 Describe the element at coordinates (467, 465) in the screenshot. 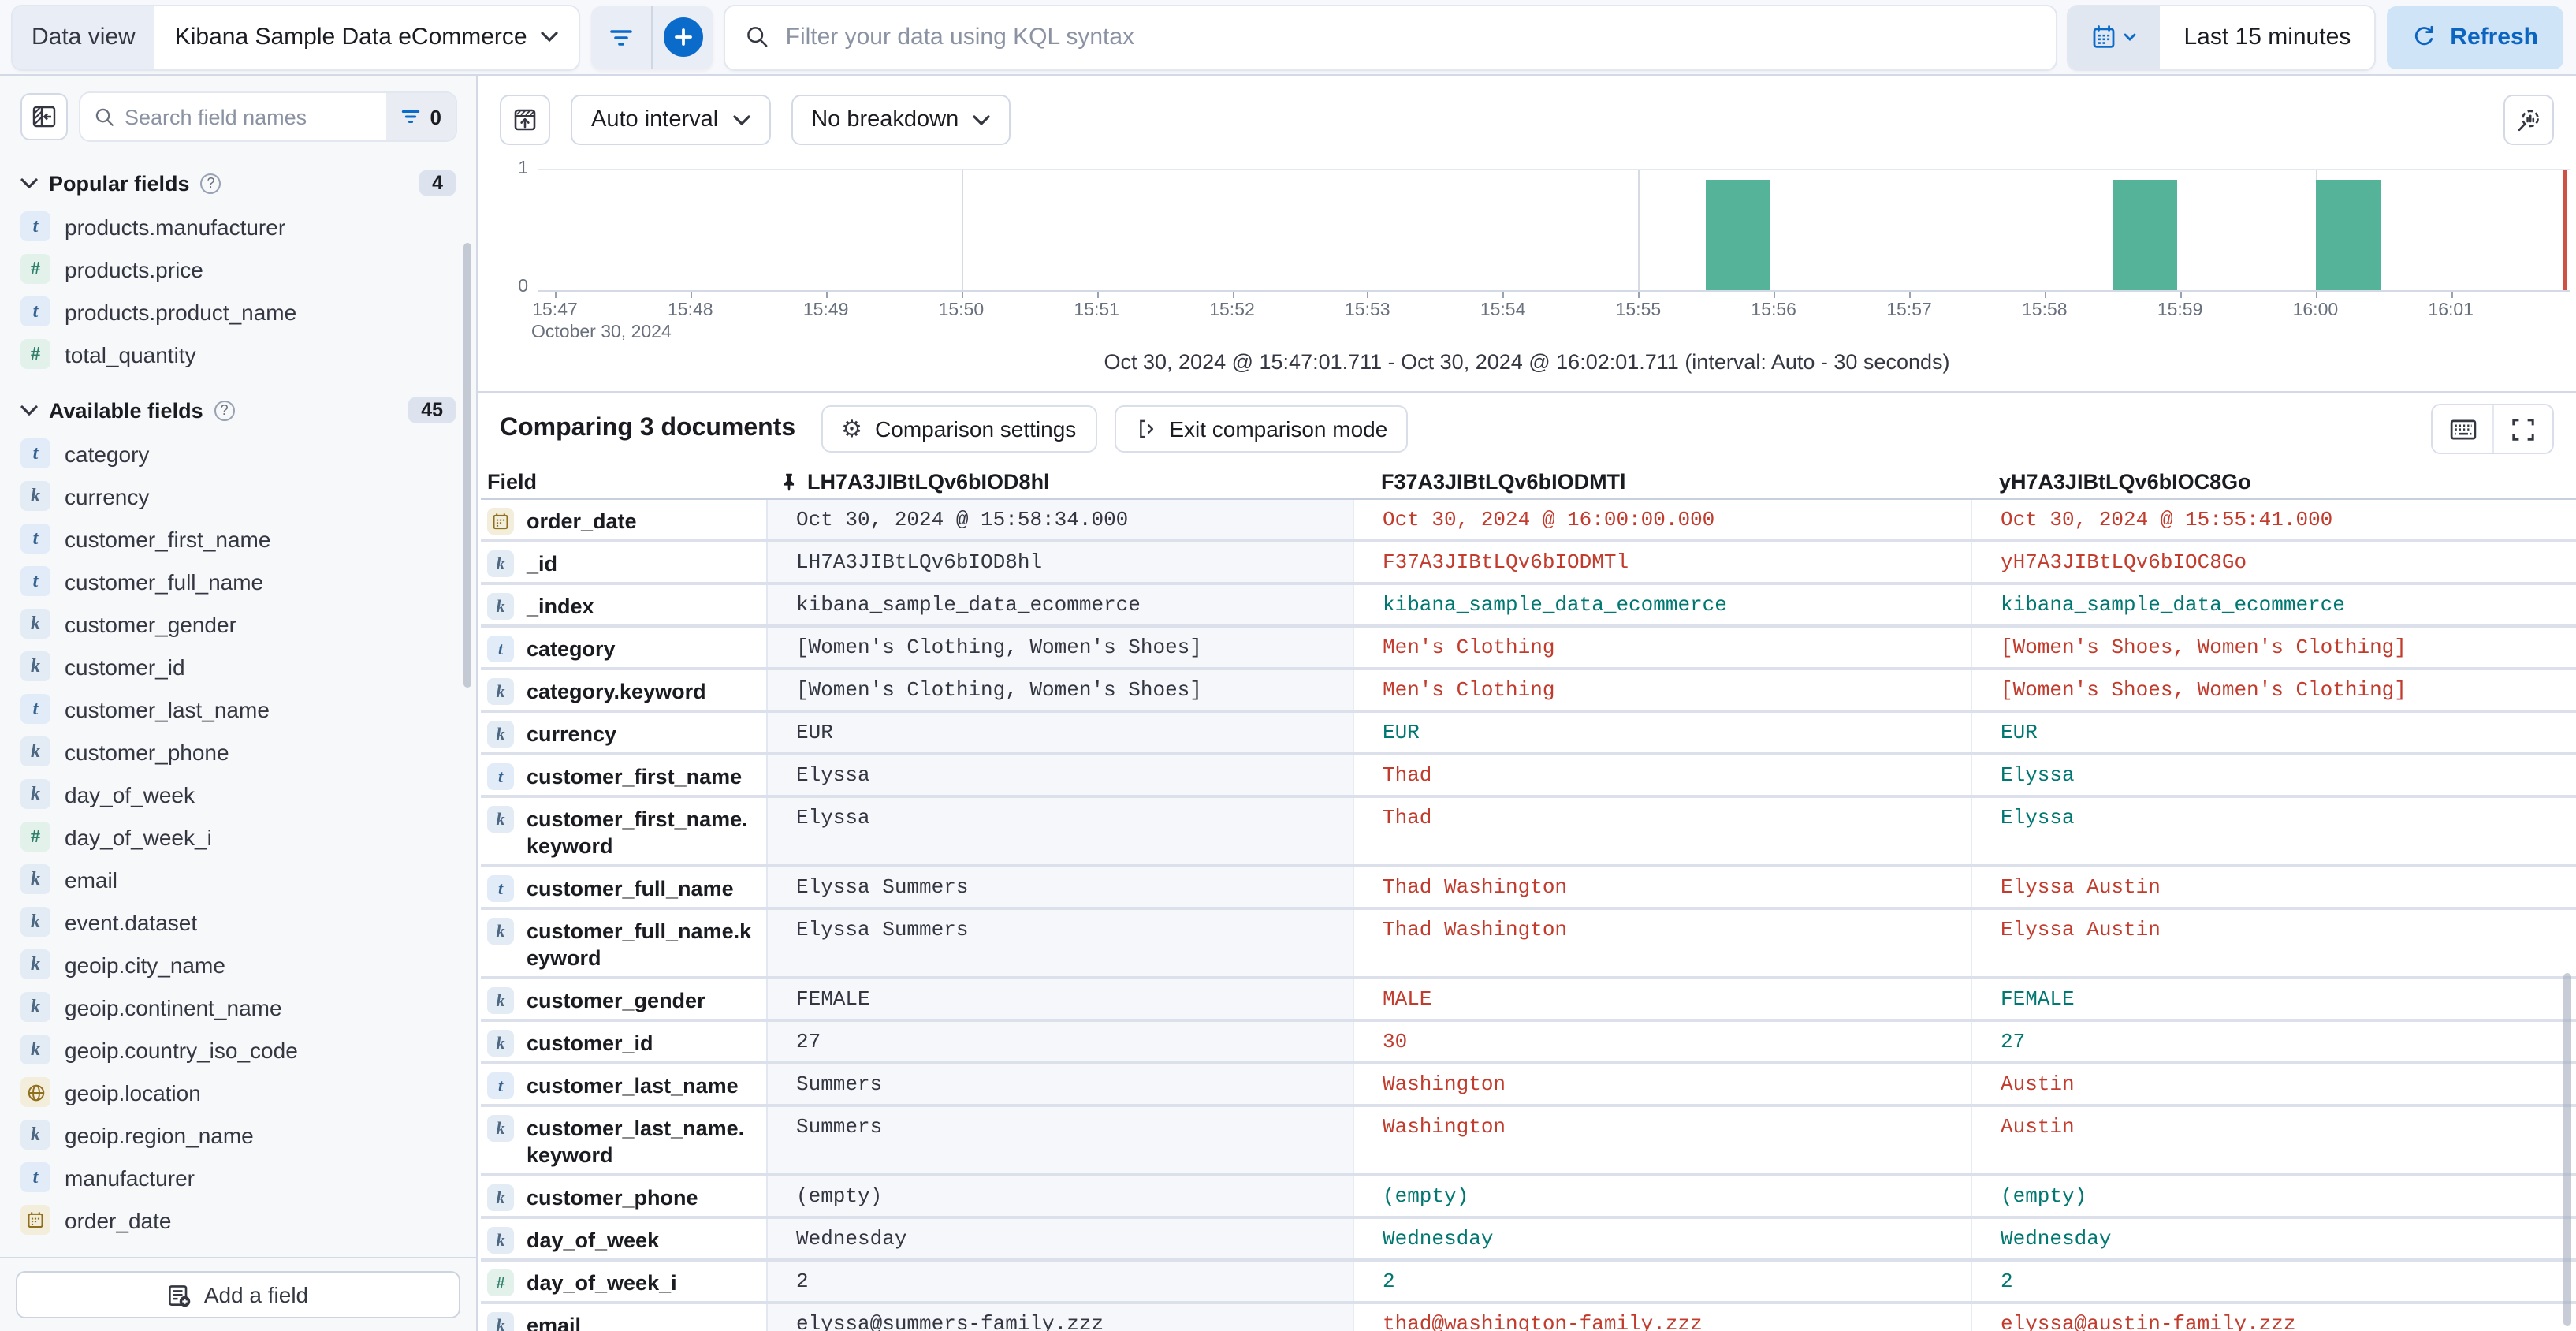

I see `sidebar-scrollbar` at that location.